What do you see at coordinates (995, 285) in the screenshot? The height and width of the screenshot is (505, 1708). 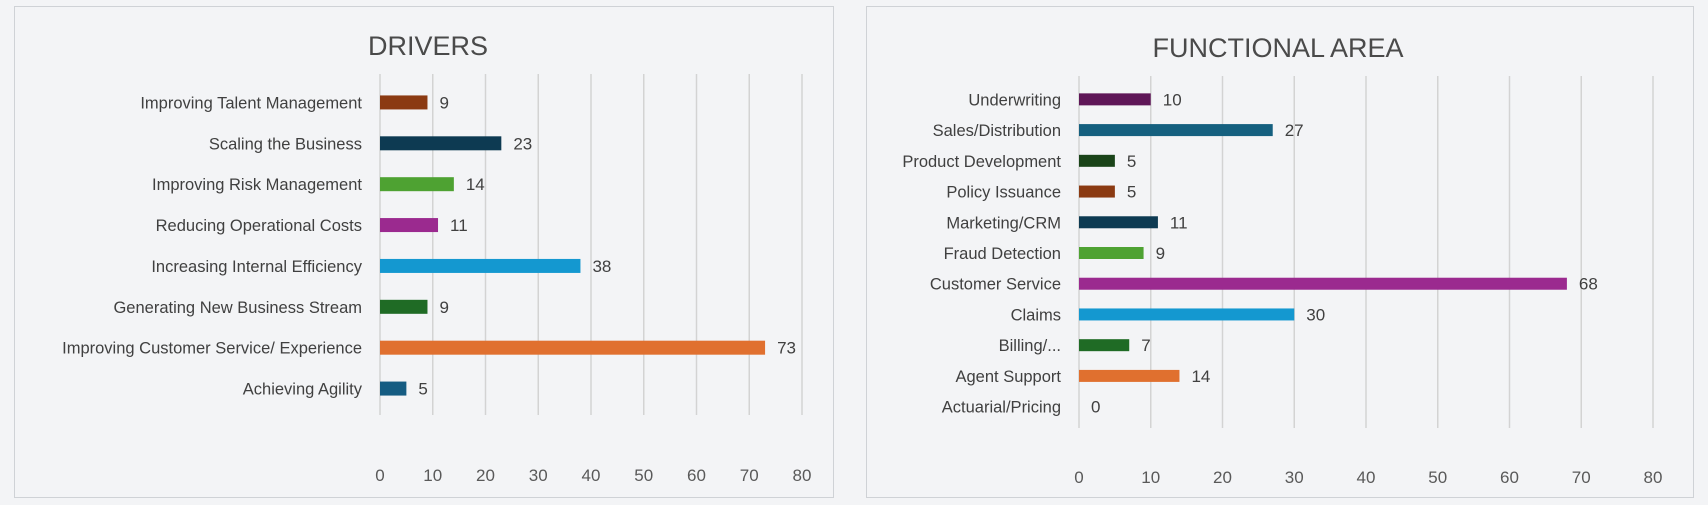 I see `category-label: Customer Service` at bounding box center [995, 285].